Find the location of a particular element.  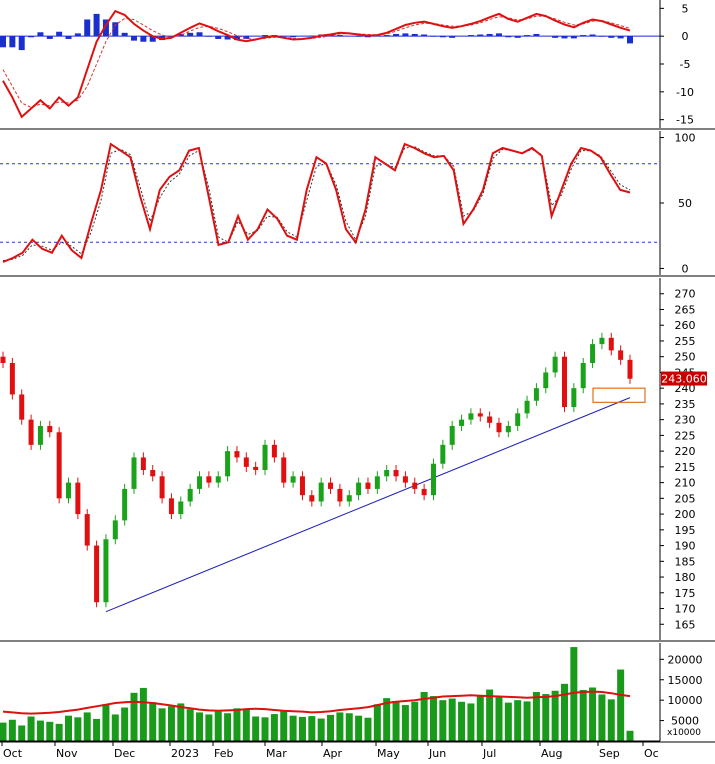

x-tick-label: Apr is located at coordinates (333, 753).